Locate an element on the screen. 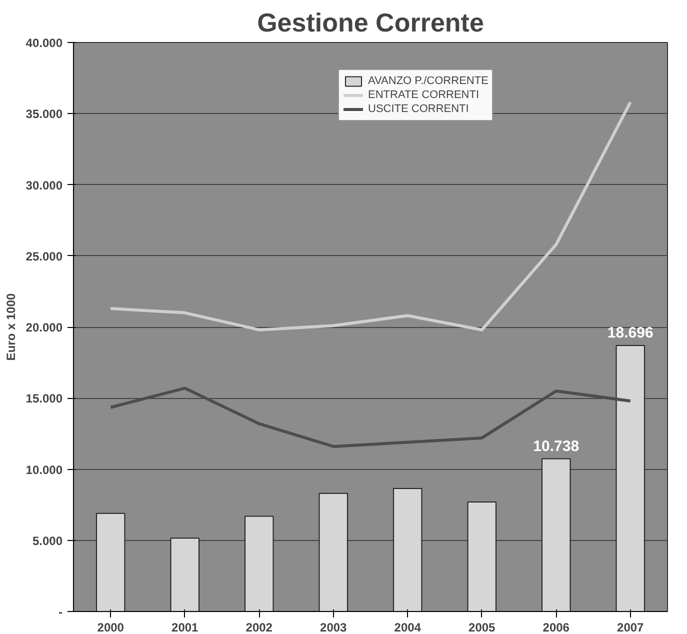 The height and width of the screenshot is (634, 687). x-tick-label: 2003 is located at coordinates (334, 627).